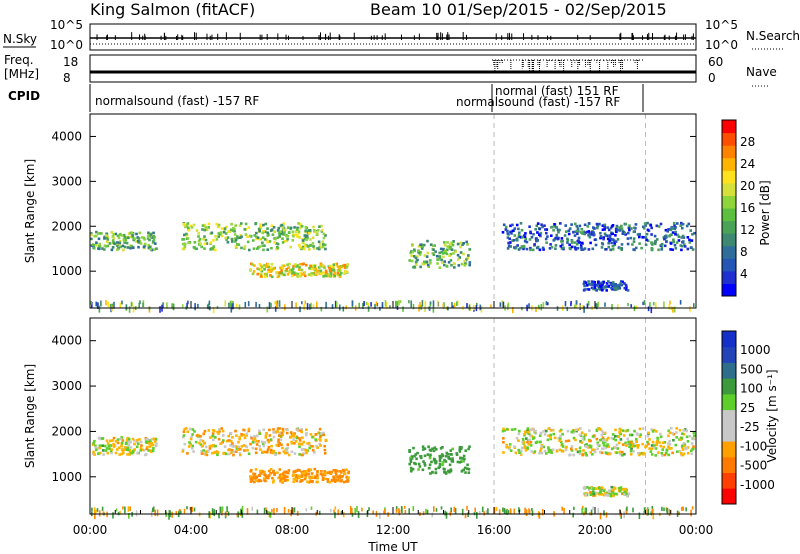  Describe the element at coordinates (66, 226) in the screenshot. I see `power-ytick-label: 2000` at that location.